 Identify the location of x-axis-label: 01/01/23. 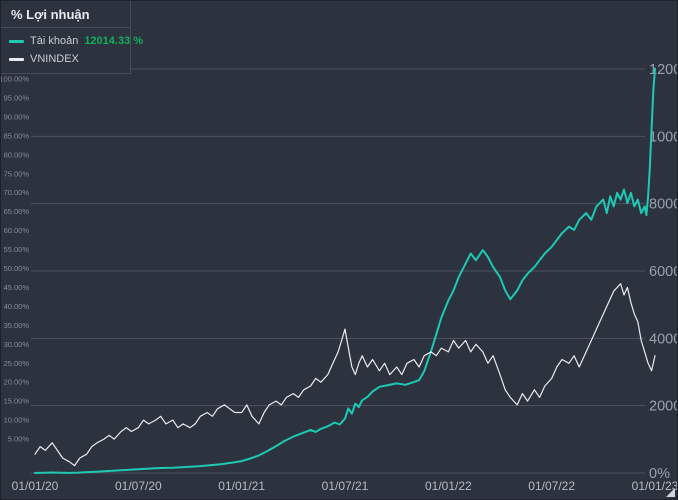
(655, 486).